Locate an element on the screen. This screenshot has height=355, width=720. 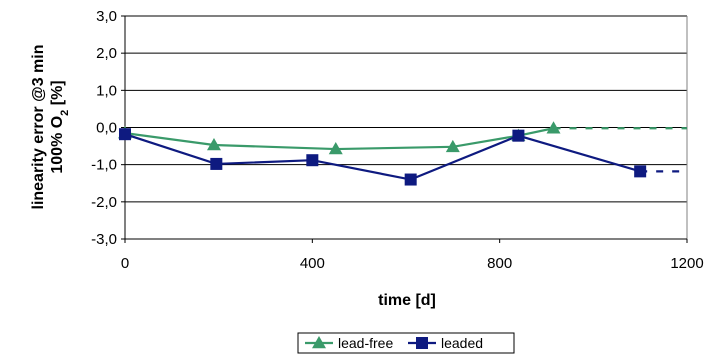
y-tick-label-0: 3,0 is located at coordinates (106, 16).